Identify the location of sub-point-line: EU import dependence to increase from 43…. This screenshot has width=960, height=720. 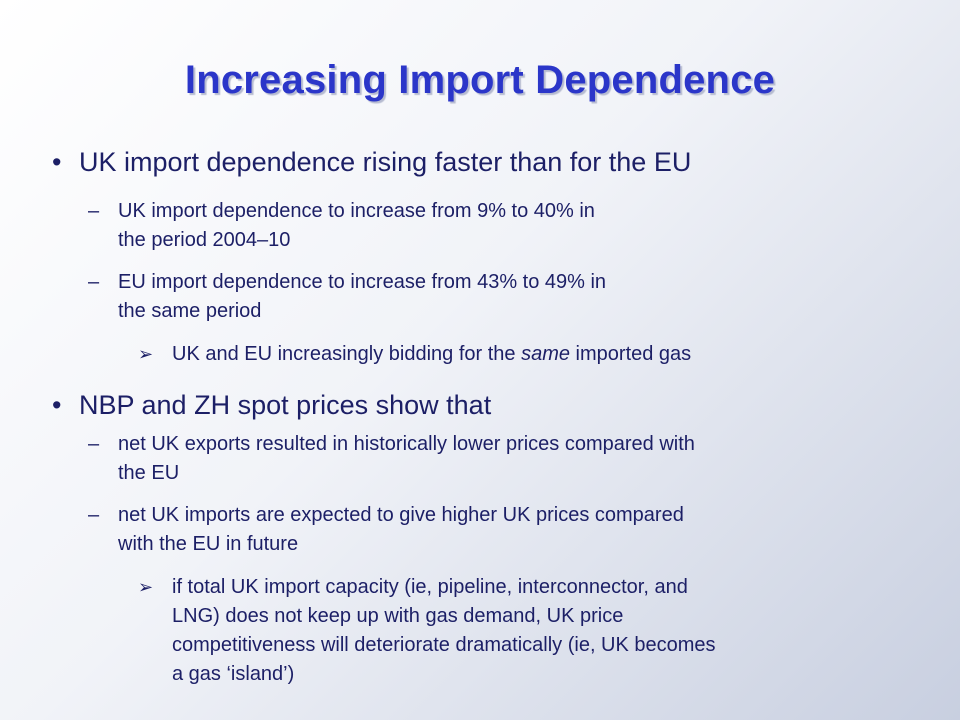
(362, 282).